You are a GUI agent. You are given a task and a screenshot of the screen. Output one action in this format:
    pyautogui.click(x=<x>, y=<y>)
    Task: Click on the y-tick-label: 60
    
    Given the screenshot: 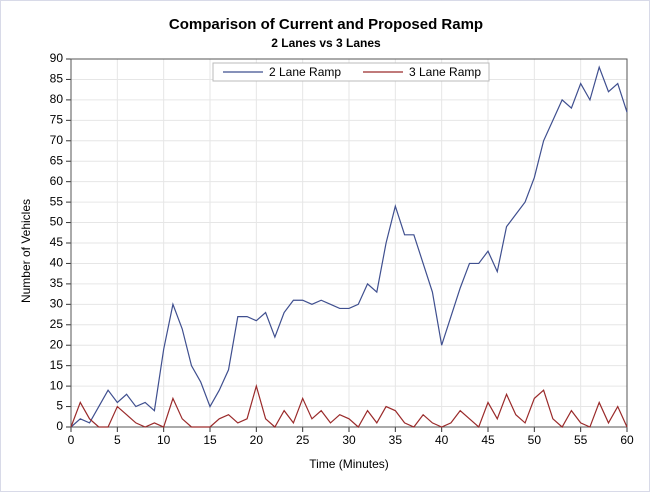 What is the action you would take?
    pyautogui.click(x=57, y=181)
    